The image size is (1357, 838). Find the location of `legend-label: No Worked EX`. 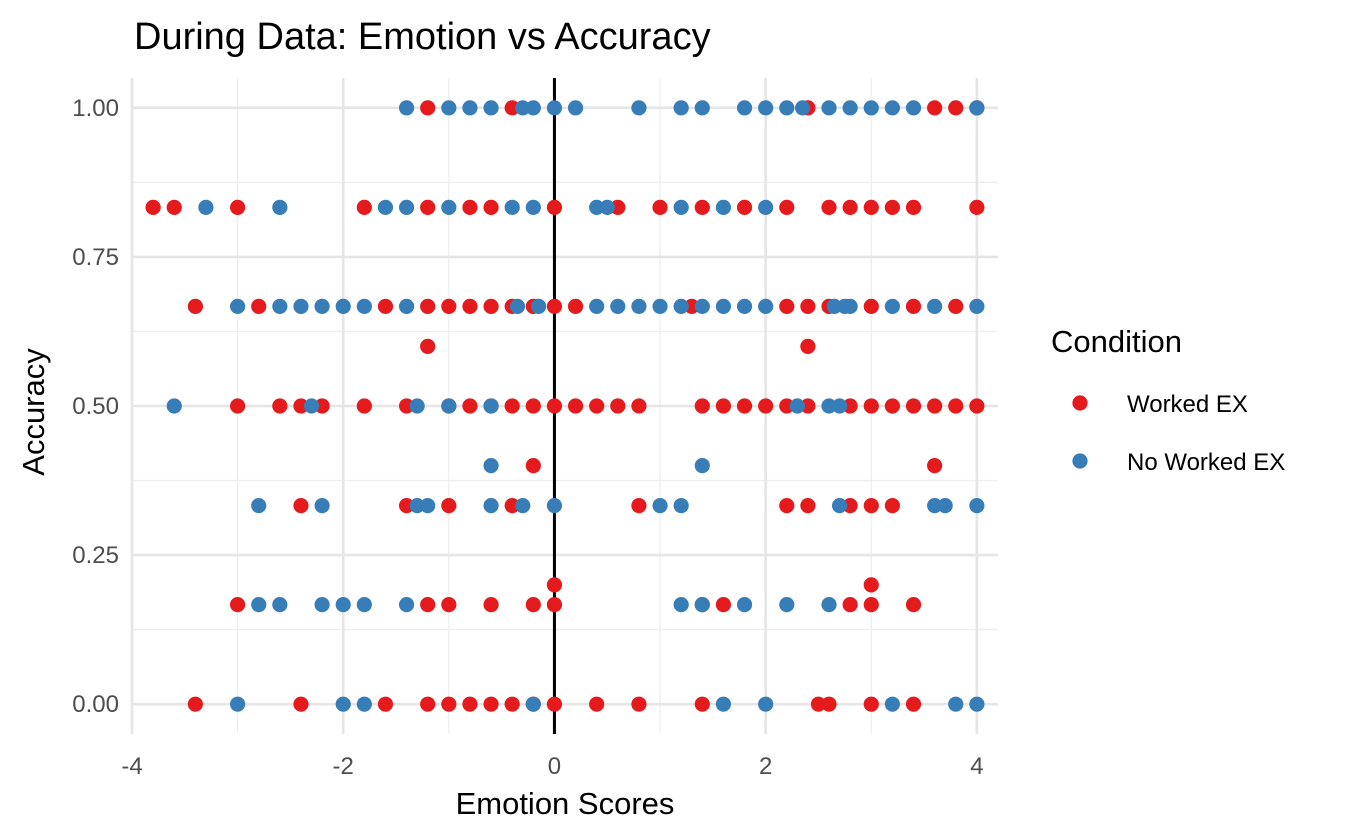

legend-label: No Worked EX is located at coordinates (1206, 462).